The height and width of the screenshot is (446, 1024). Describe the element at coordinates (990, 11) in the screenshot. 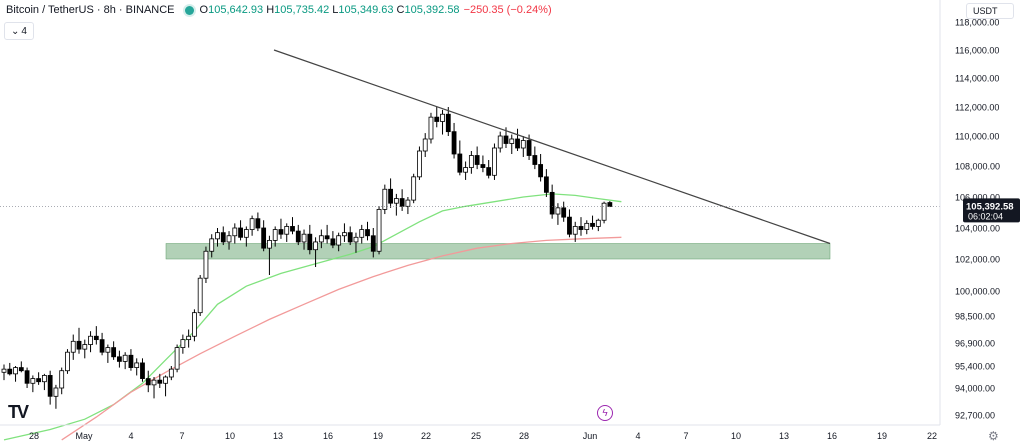

I see `currency-selector: USDT` at that location.